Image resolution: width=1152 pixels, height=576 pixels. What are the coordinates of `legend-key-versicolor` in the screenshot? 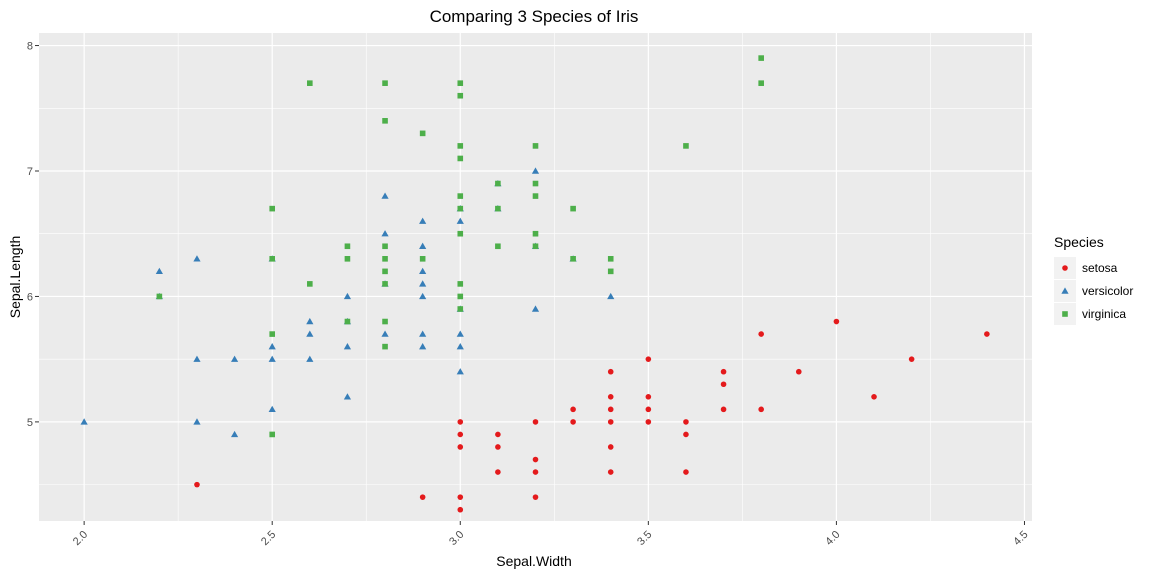 It's located at (1065, 290).